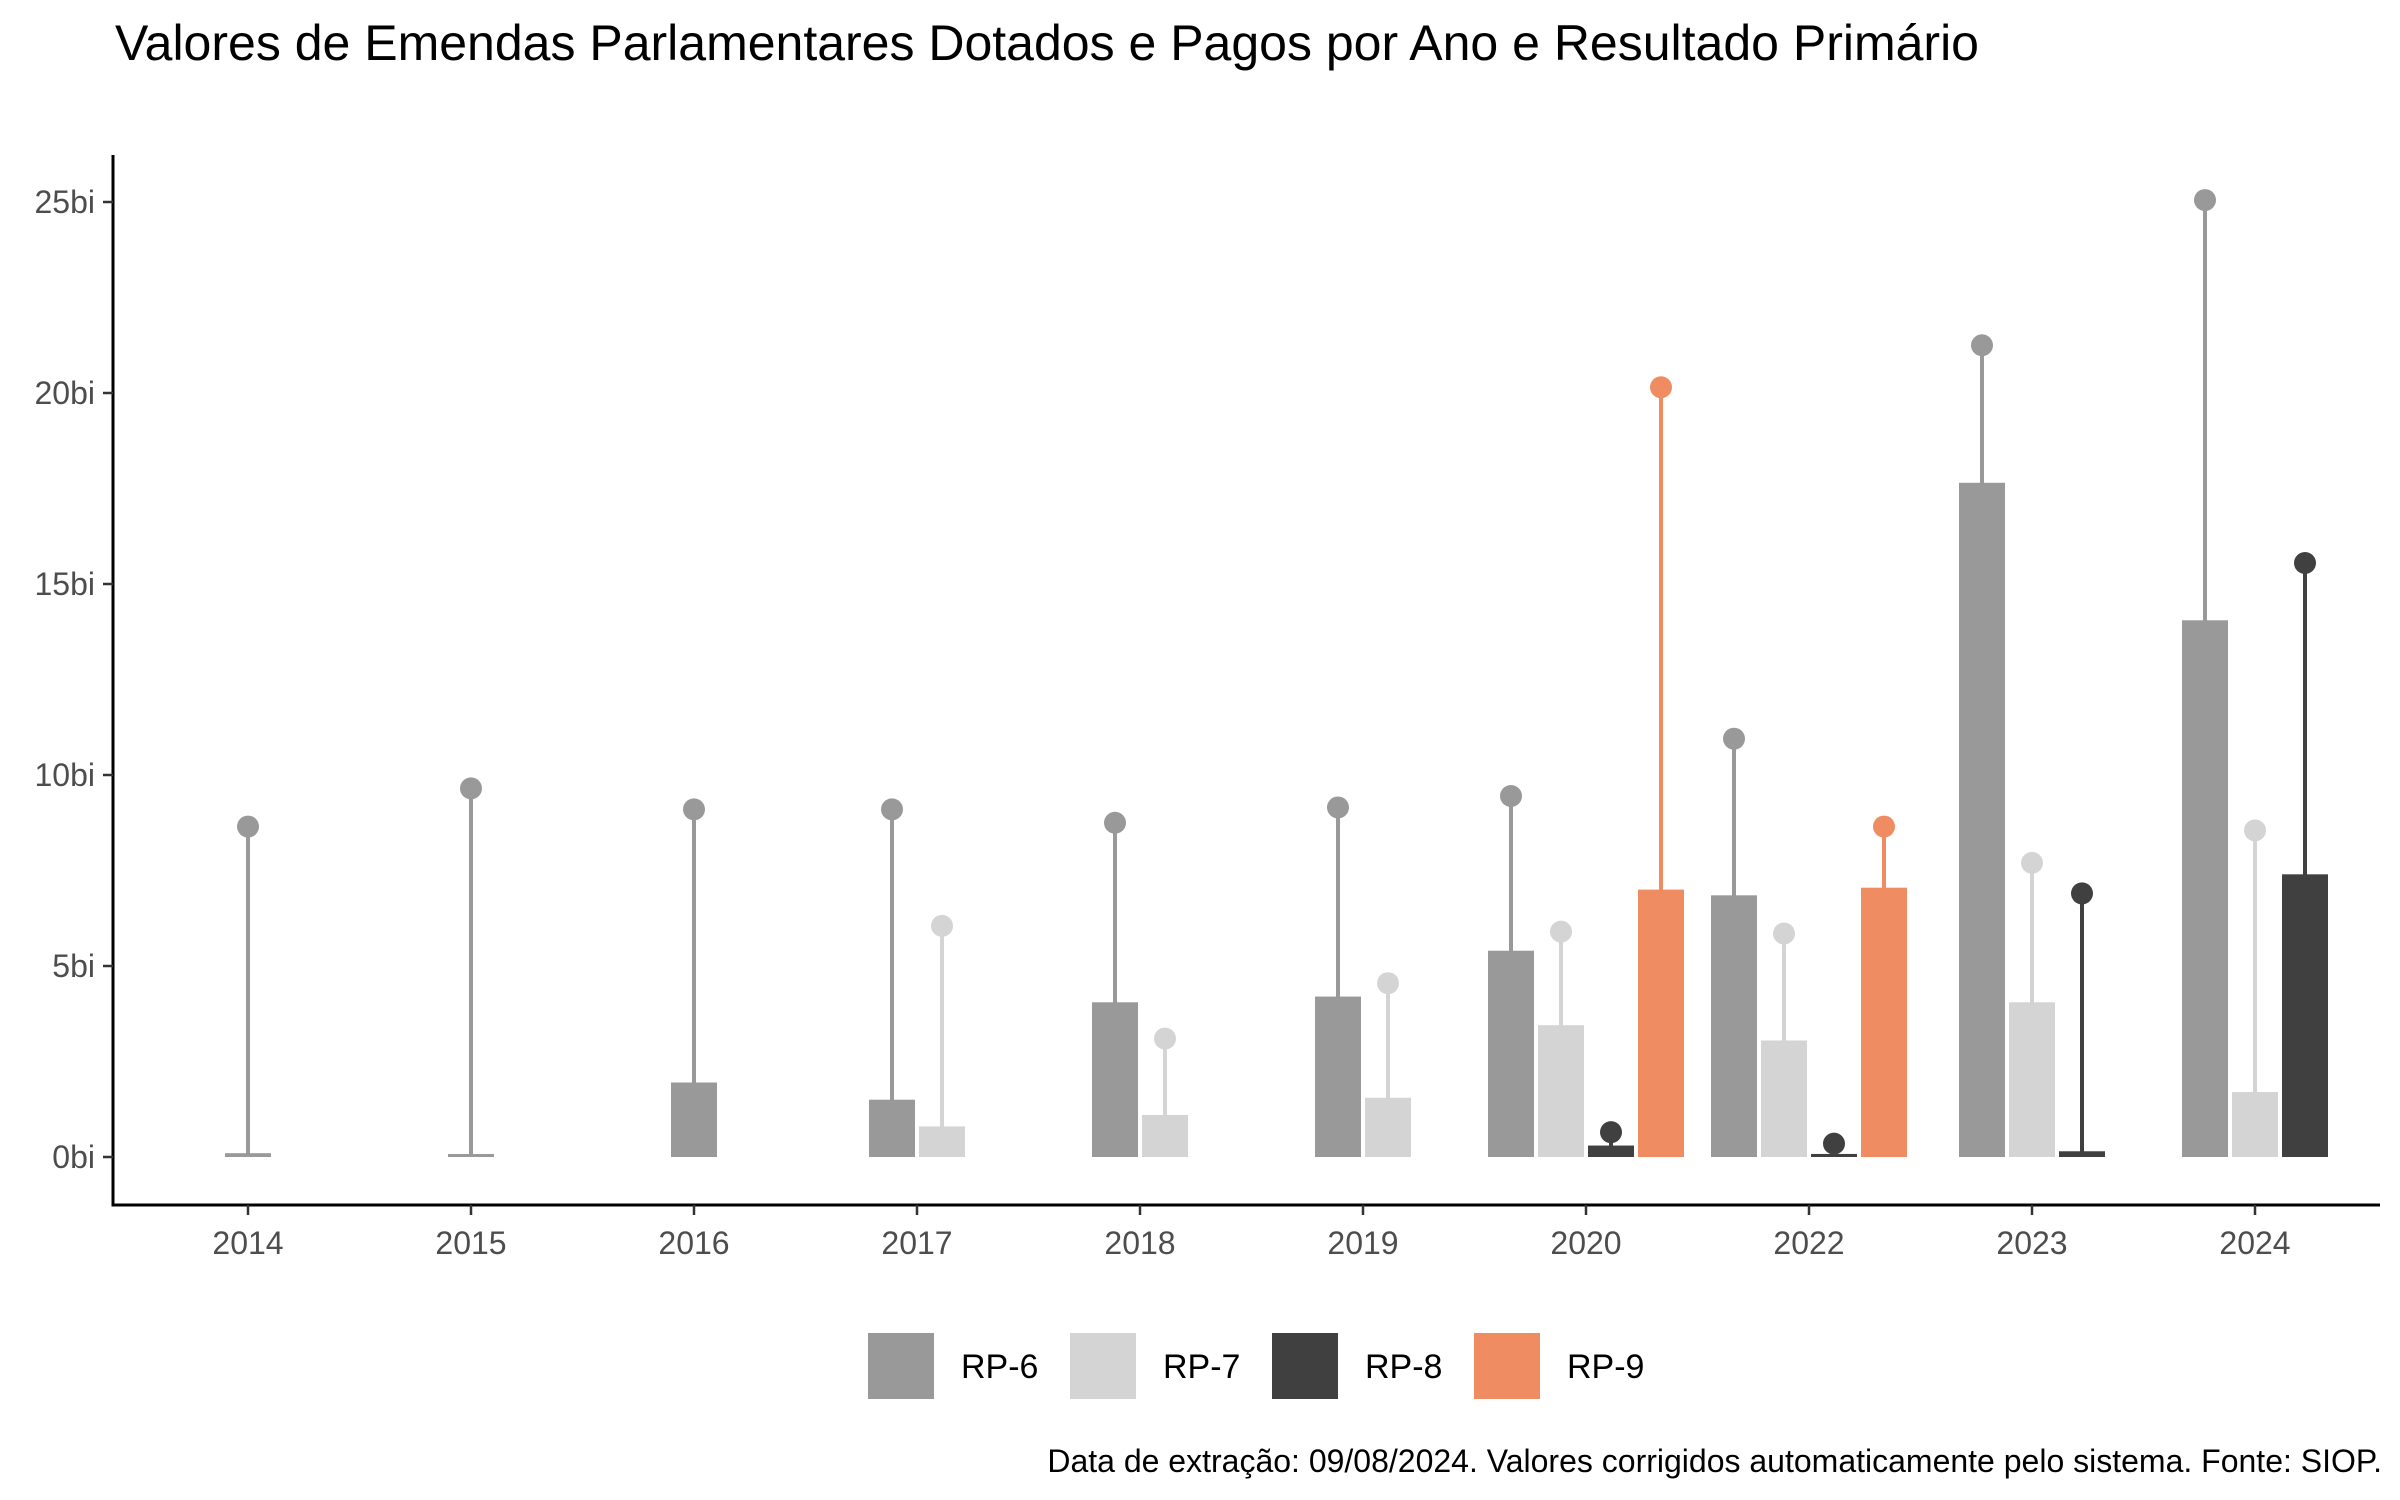 The width and height of the screenshot is (2400, 1500). Describe the element at coordinates (2031, 1243) in the screenshot. I see `x-tick-label: 2023` at that location.